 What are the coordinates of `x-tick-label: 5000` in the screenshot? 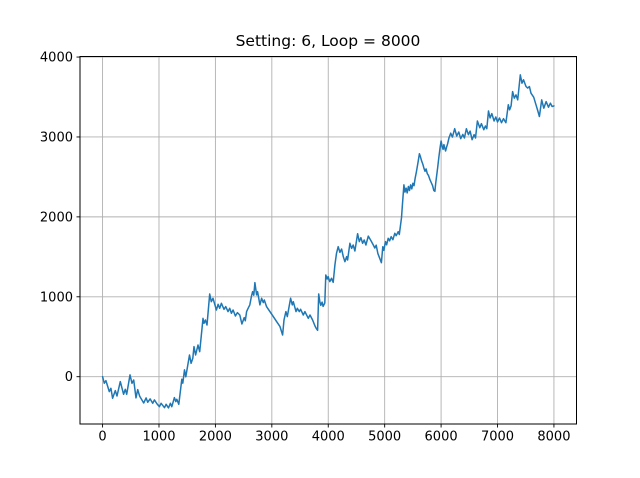 It's located at (384, 437).